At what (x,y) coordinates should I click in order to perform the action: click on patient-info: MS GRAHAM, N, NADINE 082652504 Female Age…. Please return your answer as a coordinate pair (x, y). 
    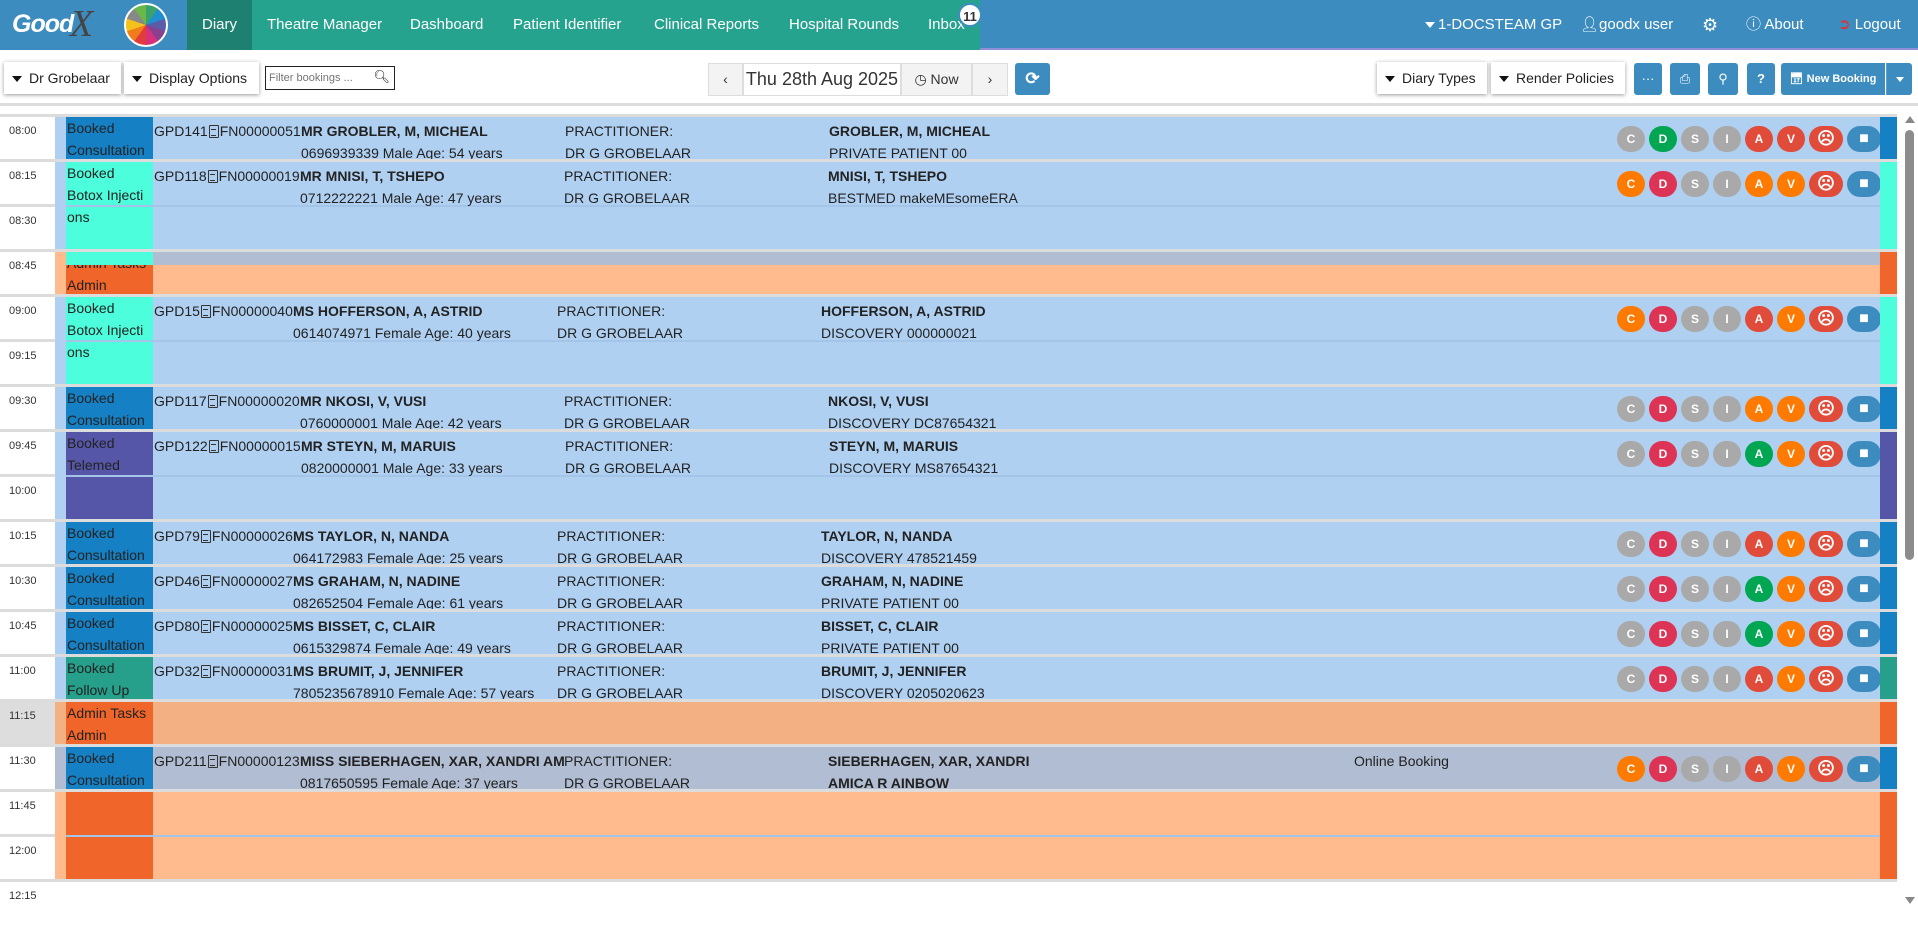
    Looking at the image, I should click on (425, 589).